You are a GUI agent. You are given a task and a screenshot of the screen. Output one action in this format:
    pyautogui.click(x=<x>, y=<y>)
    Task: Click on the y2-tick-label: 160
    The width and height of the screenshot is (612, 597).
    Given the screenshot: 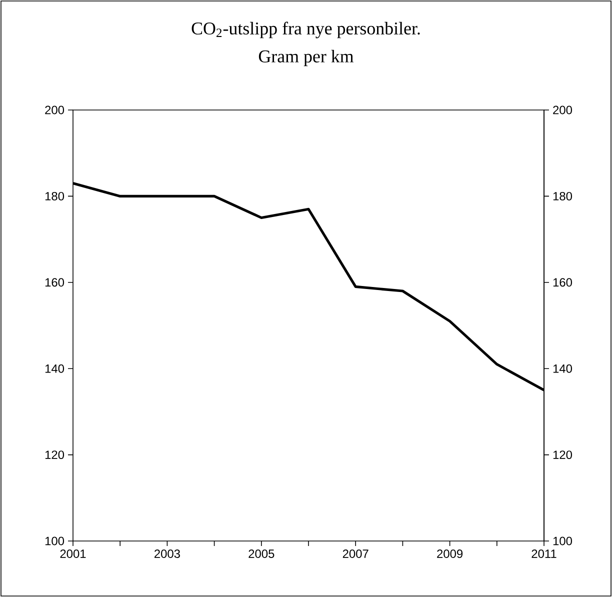 What is the action you would take?
    pyautogui.click(x=562, y=282)
    